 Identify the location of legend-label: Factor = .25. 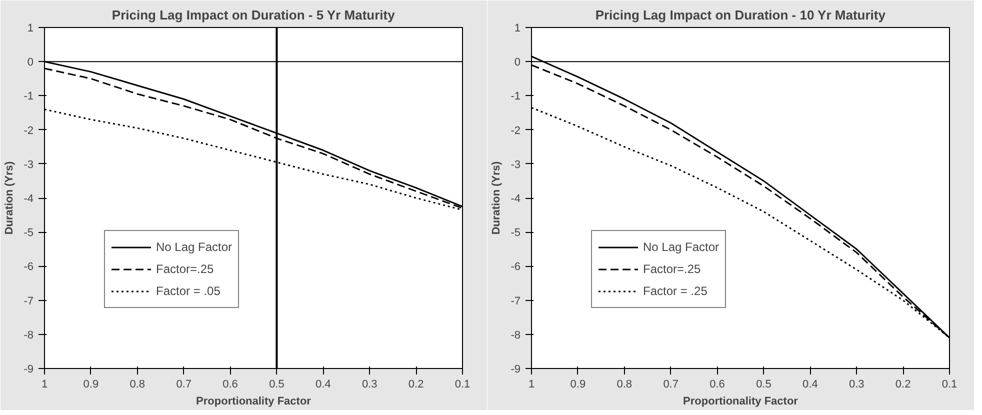
(675, 291).